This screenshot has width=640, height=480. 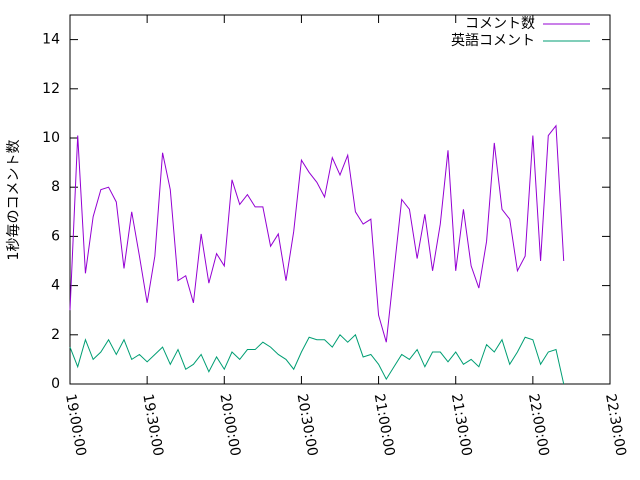 I want to click on y-tick-label: 2, so click(x=55, y=335).